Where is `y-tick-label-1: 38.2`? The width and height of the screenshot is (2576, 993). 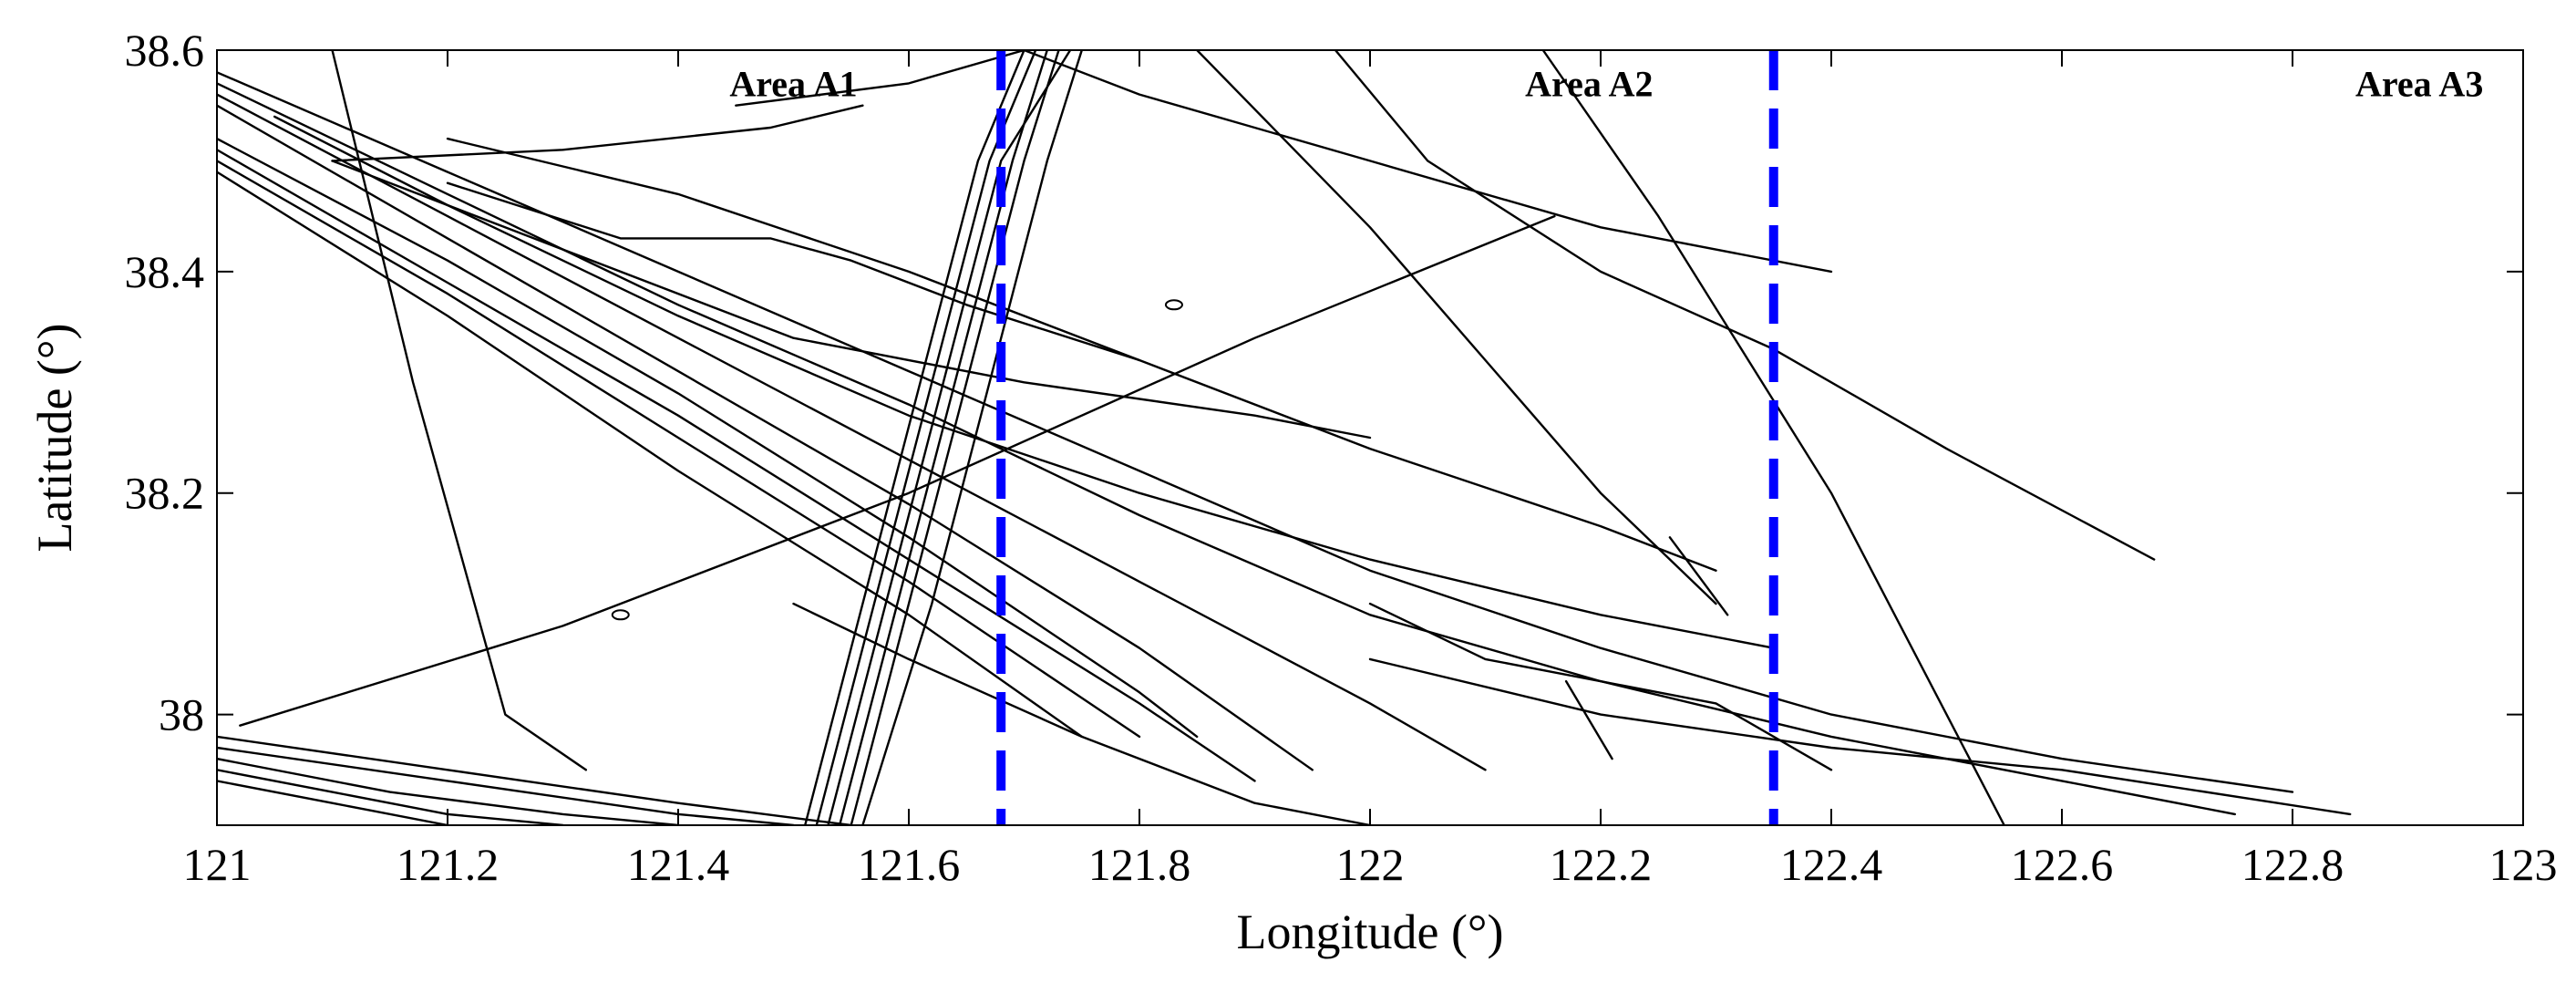 y-tick-label-1: 38.2 is located at coordinates (165, 493).